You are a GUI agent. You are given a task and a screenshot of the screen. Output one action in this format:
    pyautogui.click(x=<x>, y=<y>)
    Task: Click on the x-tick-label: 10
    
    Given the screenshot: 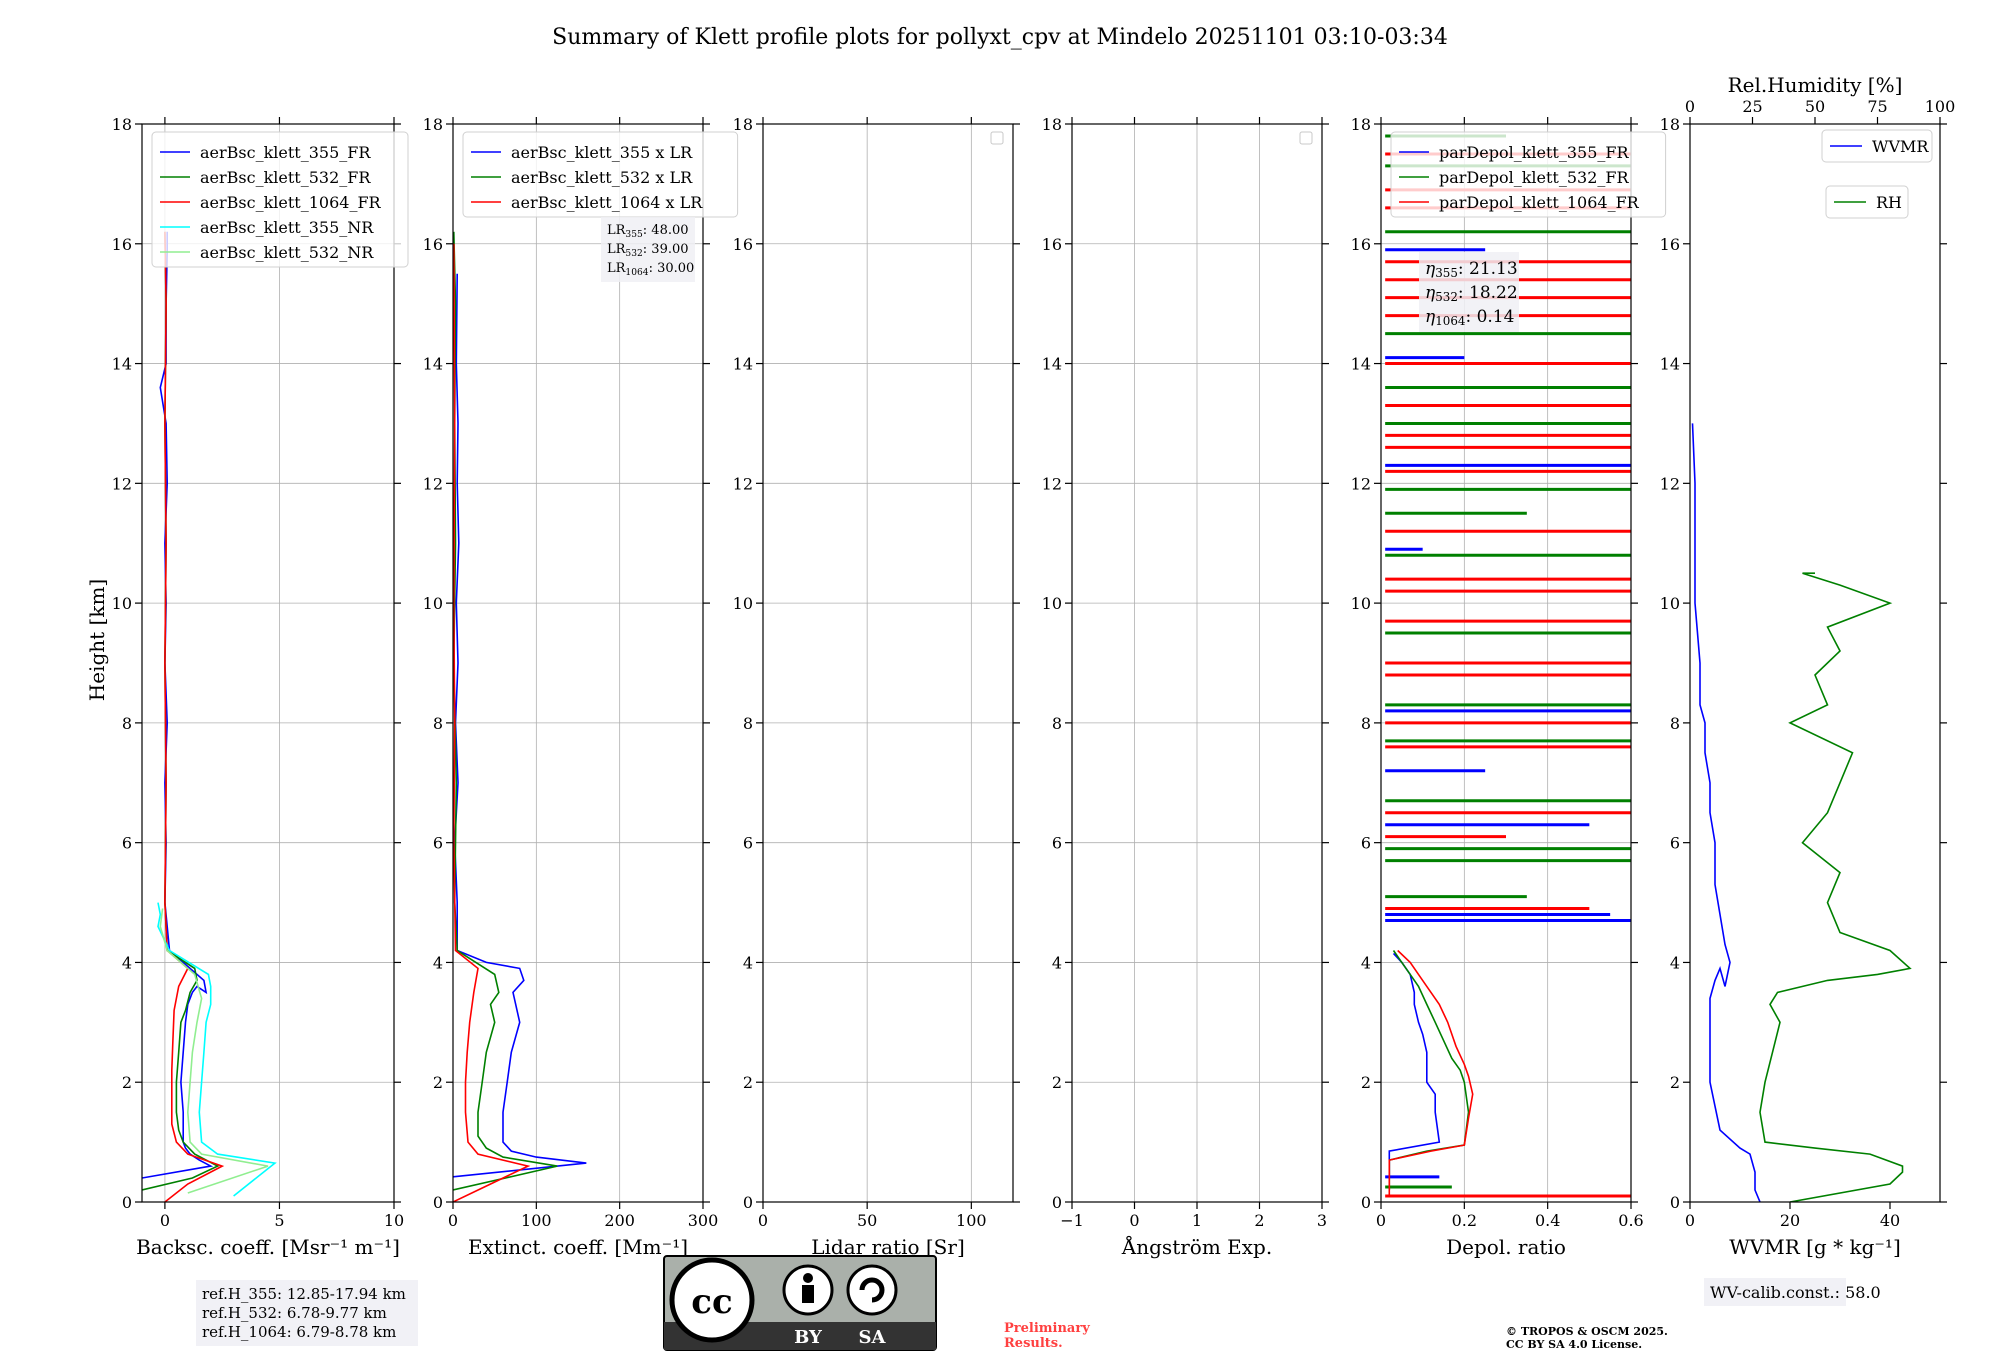 What is the action you would take?
    pyautogui.click(x=394, y=1220)
    